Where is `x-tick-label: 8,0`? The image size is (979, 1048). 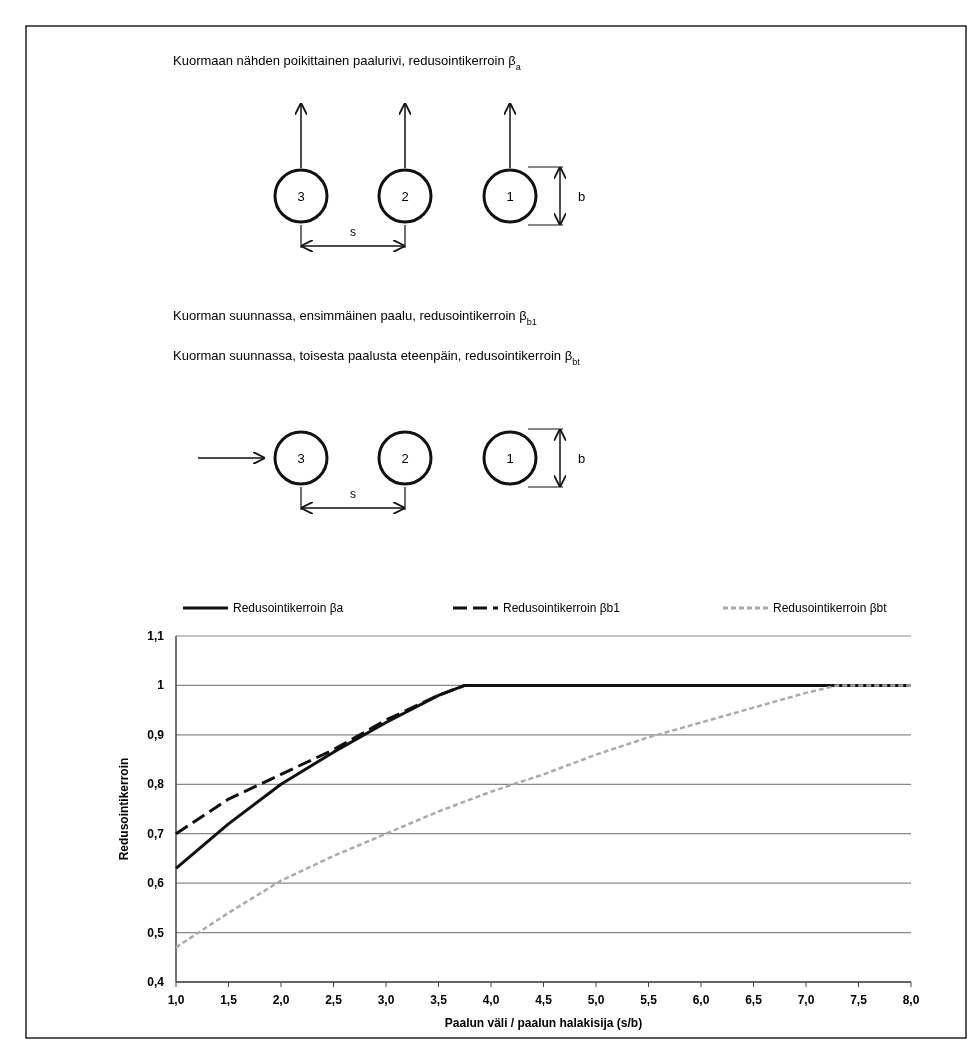
x-tick-label: 8,0 is located at coordinates (911, 1000).